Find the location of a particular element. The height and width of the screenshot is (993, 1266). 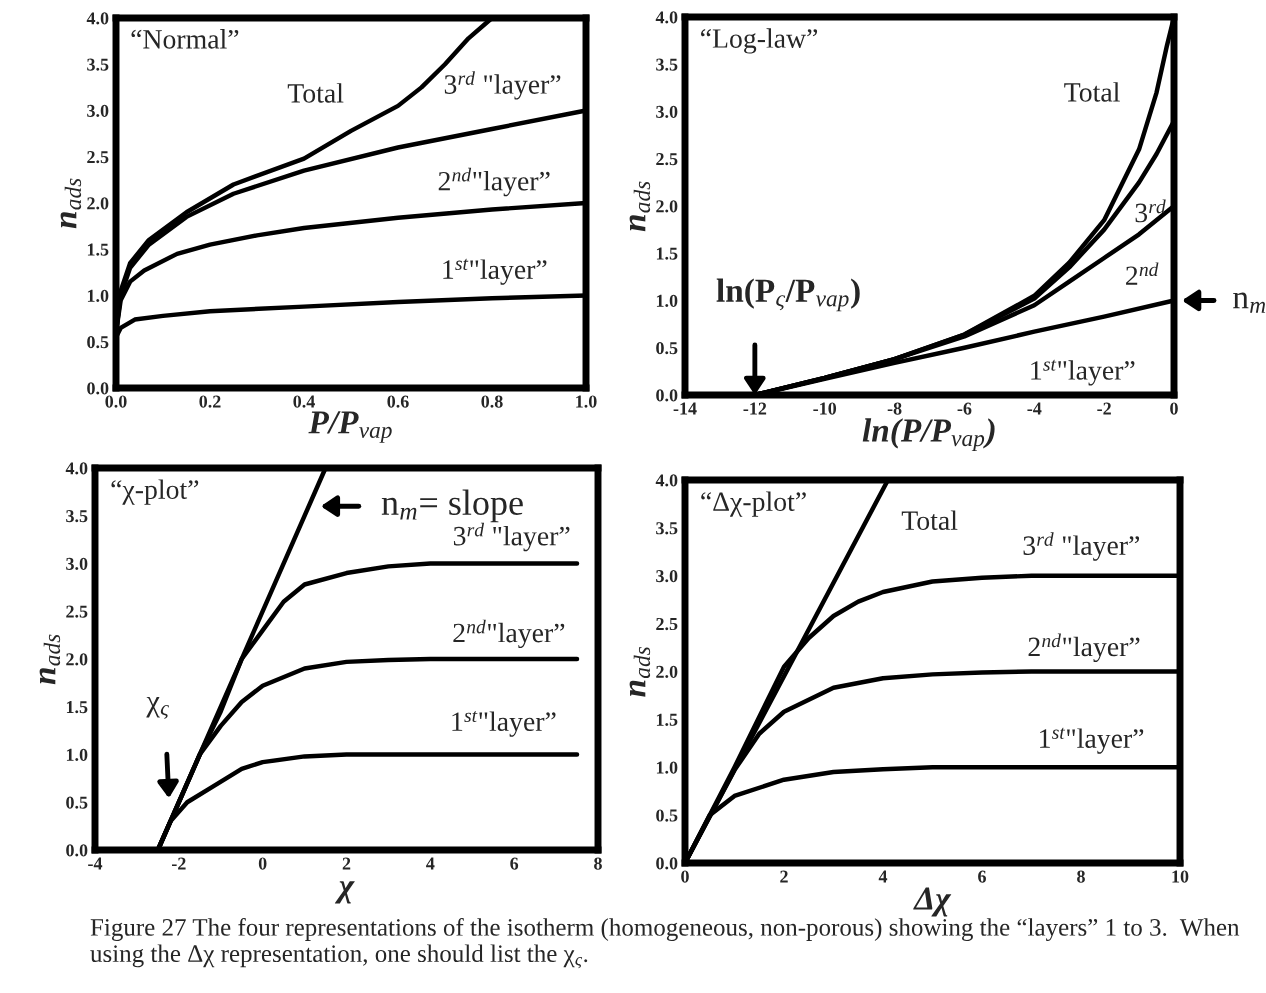

x-axis-title: Δχ is located at coordinates (932, 902).